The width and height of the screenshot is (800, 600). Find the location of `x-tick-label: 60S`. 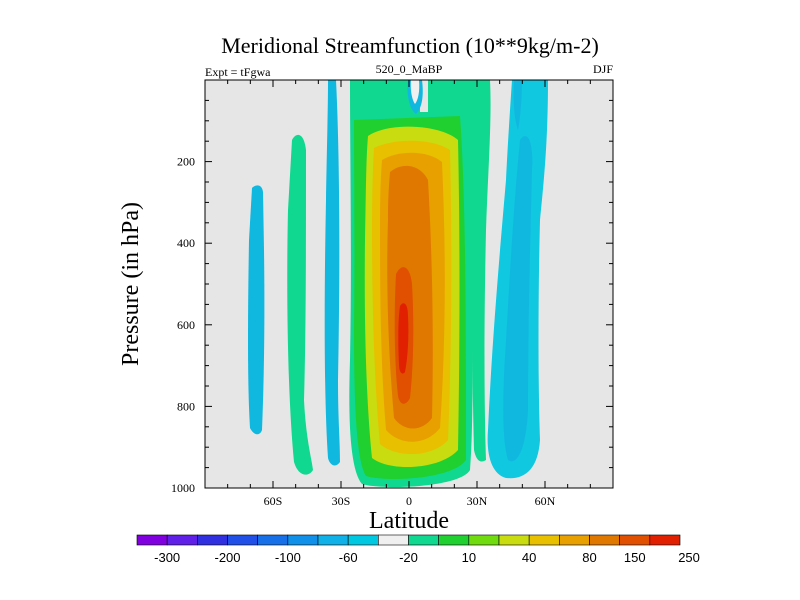

x-tick-label: 60S is located at coordinates (273, 501).